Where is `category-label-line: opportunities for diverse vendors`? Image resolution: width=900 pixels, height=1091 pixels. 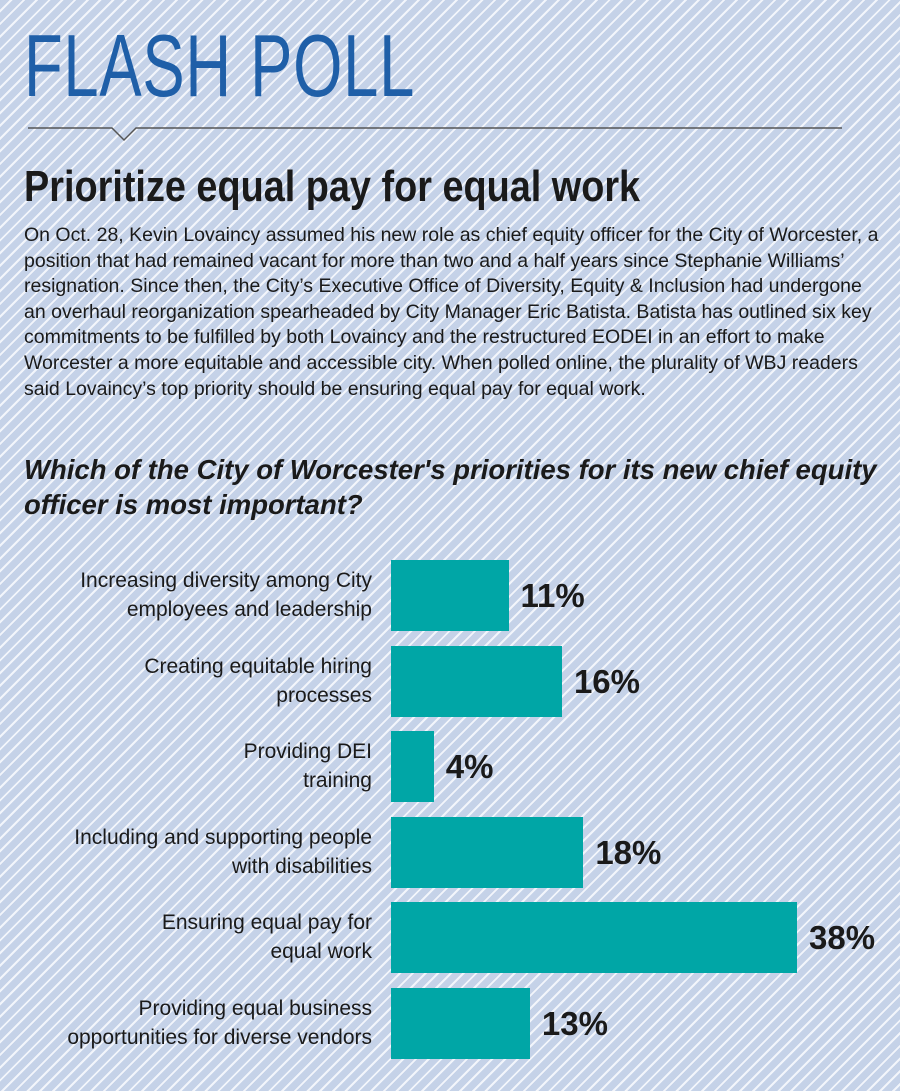 category-label-line: opportunities for diverse vendors is located at coordinates (219, 1037).